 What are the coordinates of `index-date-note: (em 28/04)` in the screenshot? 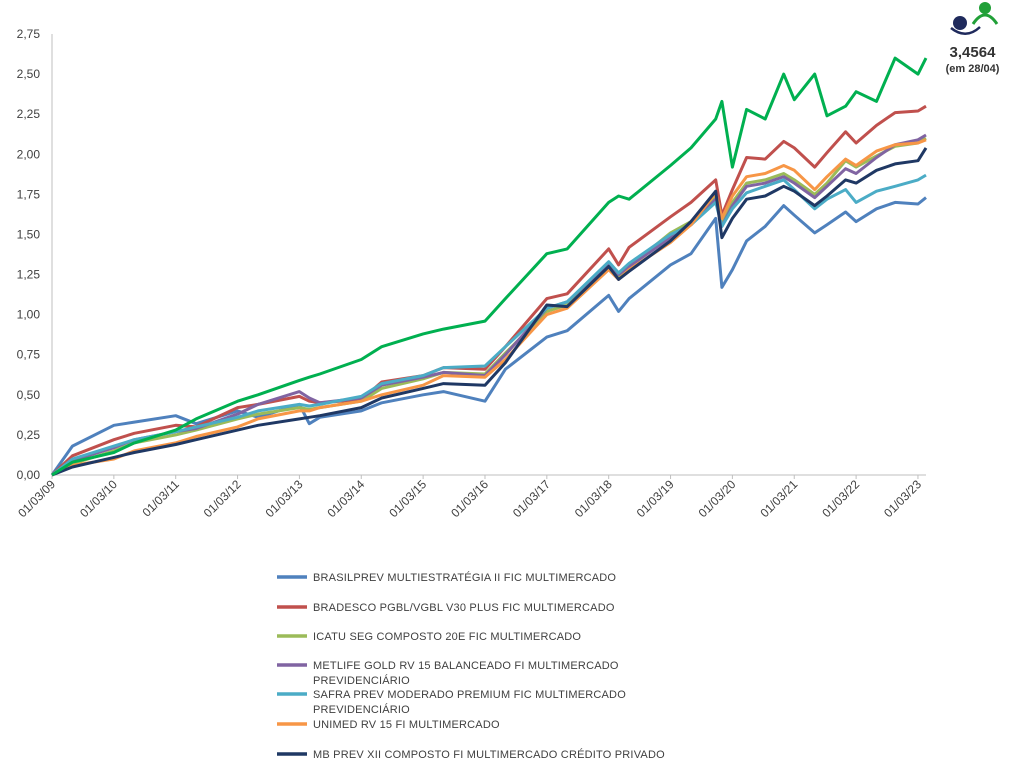 It's located at (972, 69).